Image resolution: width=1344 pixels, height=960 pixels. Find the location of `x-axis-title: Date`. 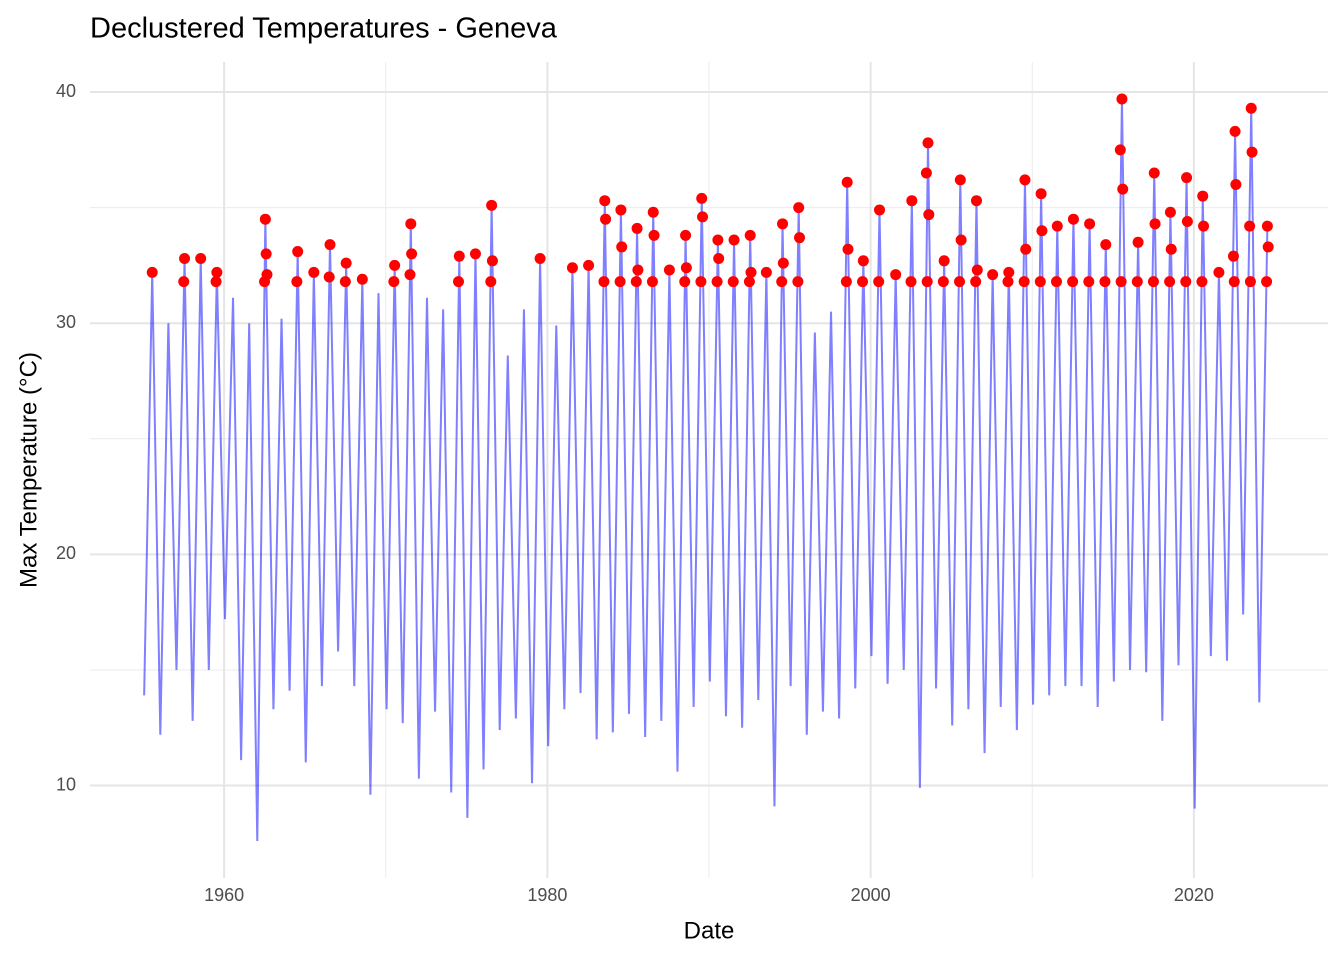

x-axis-title: Date is located at coordinates (709, 930).